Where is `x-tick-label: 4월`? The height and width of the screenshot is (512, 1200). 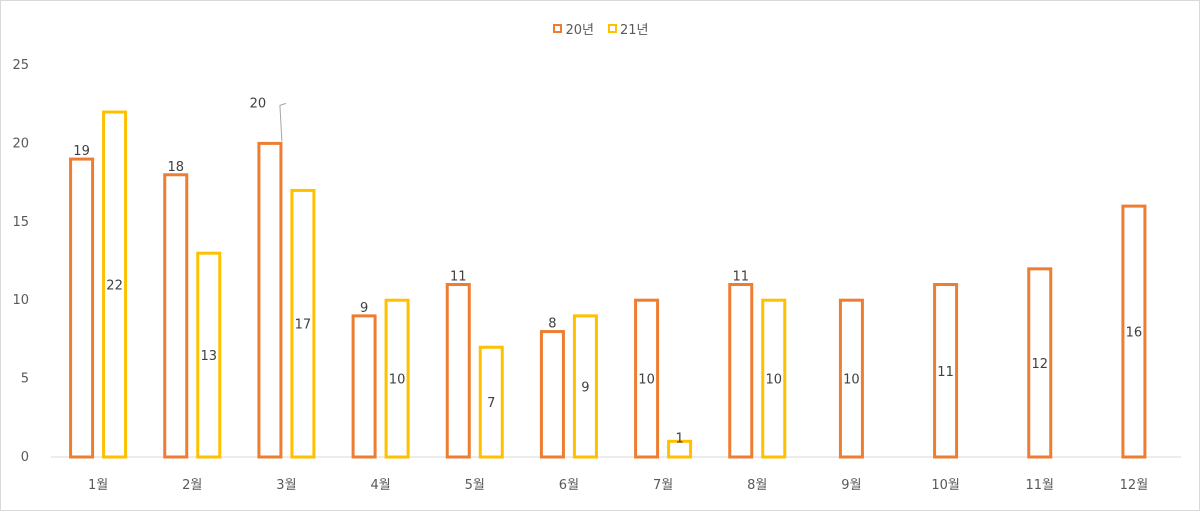
x-tick-label: 4월 is located at coordinates (380, 485).